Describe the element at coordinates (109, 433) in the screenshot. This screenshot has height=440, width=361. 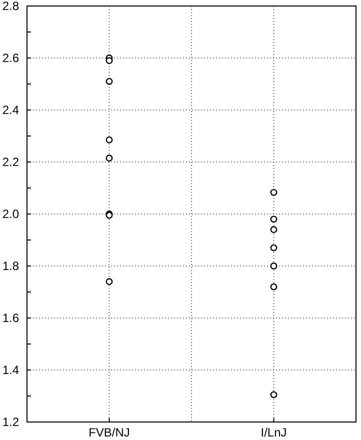
I see `x-tick-label: FVB/NJ` at that location.